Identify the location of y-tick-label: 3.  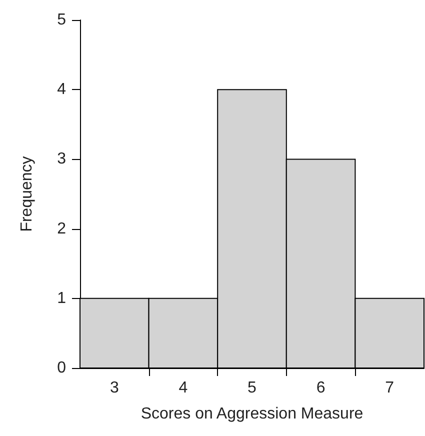
(61, 159).